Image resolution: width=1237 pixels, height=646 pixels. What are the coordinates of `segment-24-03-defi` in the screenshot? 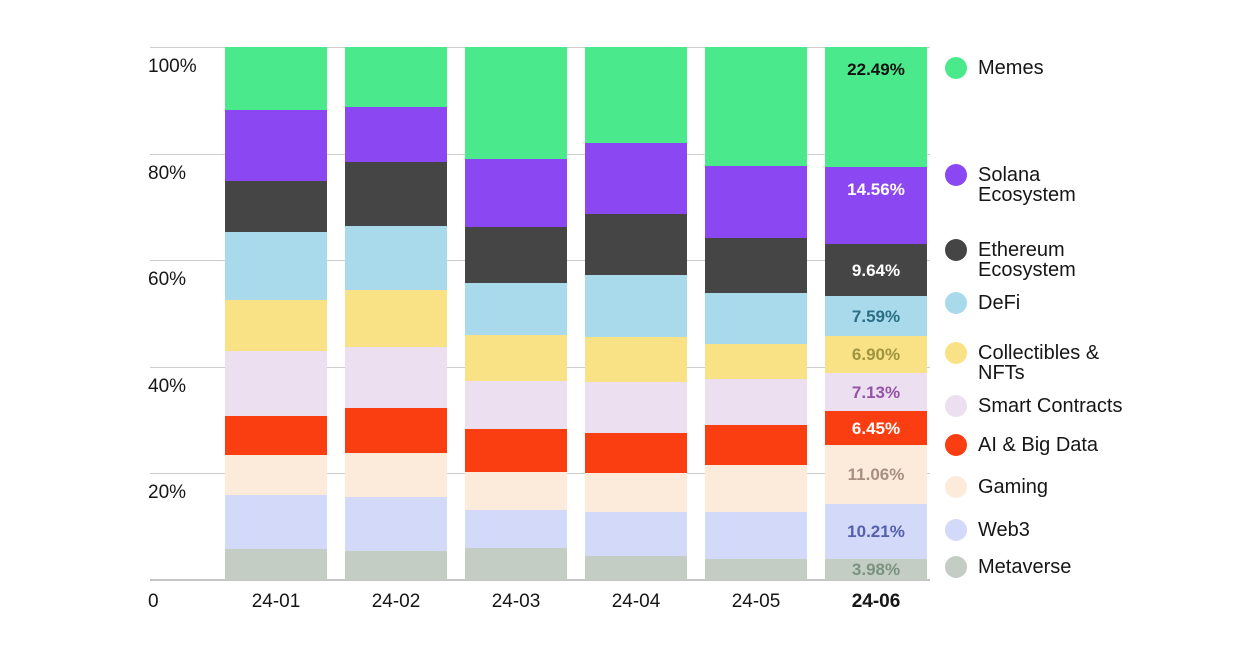 It's located at (516, 309).